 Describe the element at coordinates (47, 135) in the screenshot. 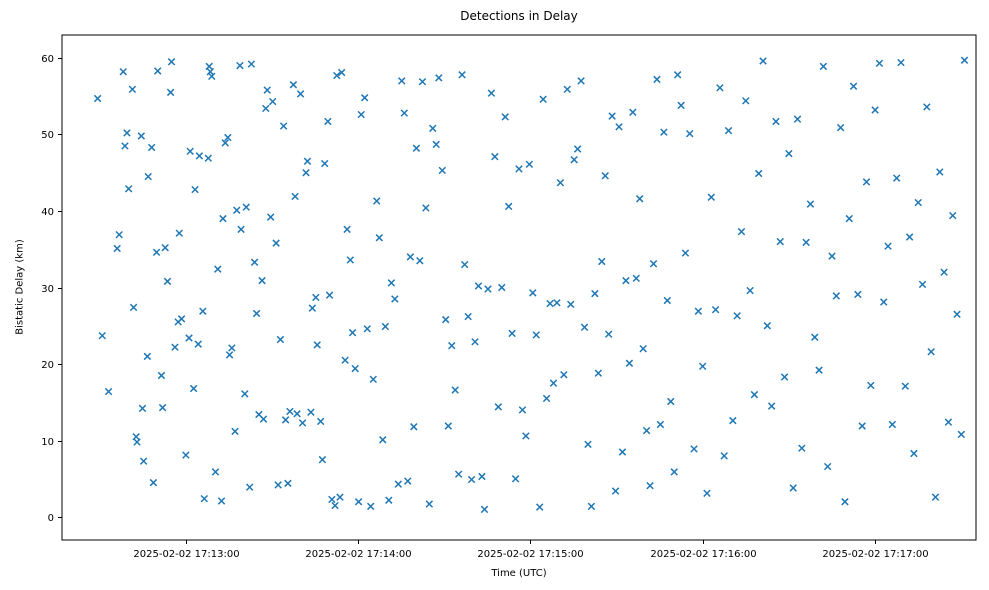

I see `y-tick-label: 50` at that location.